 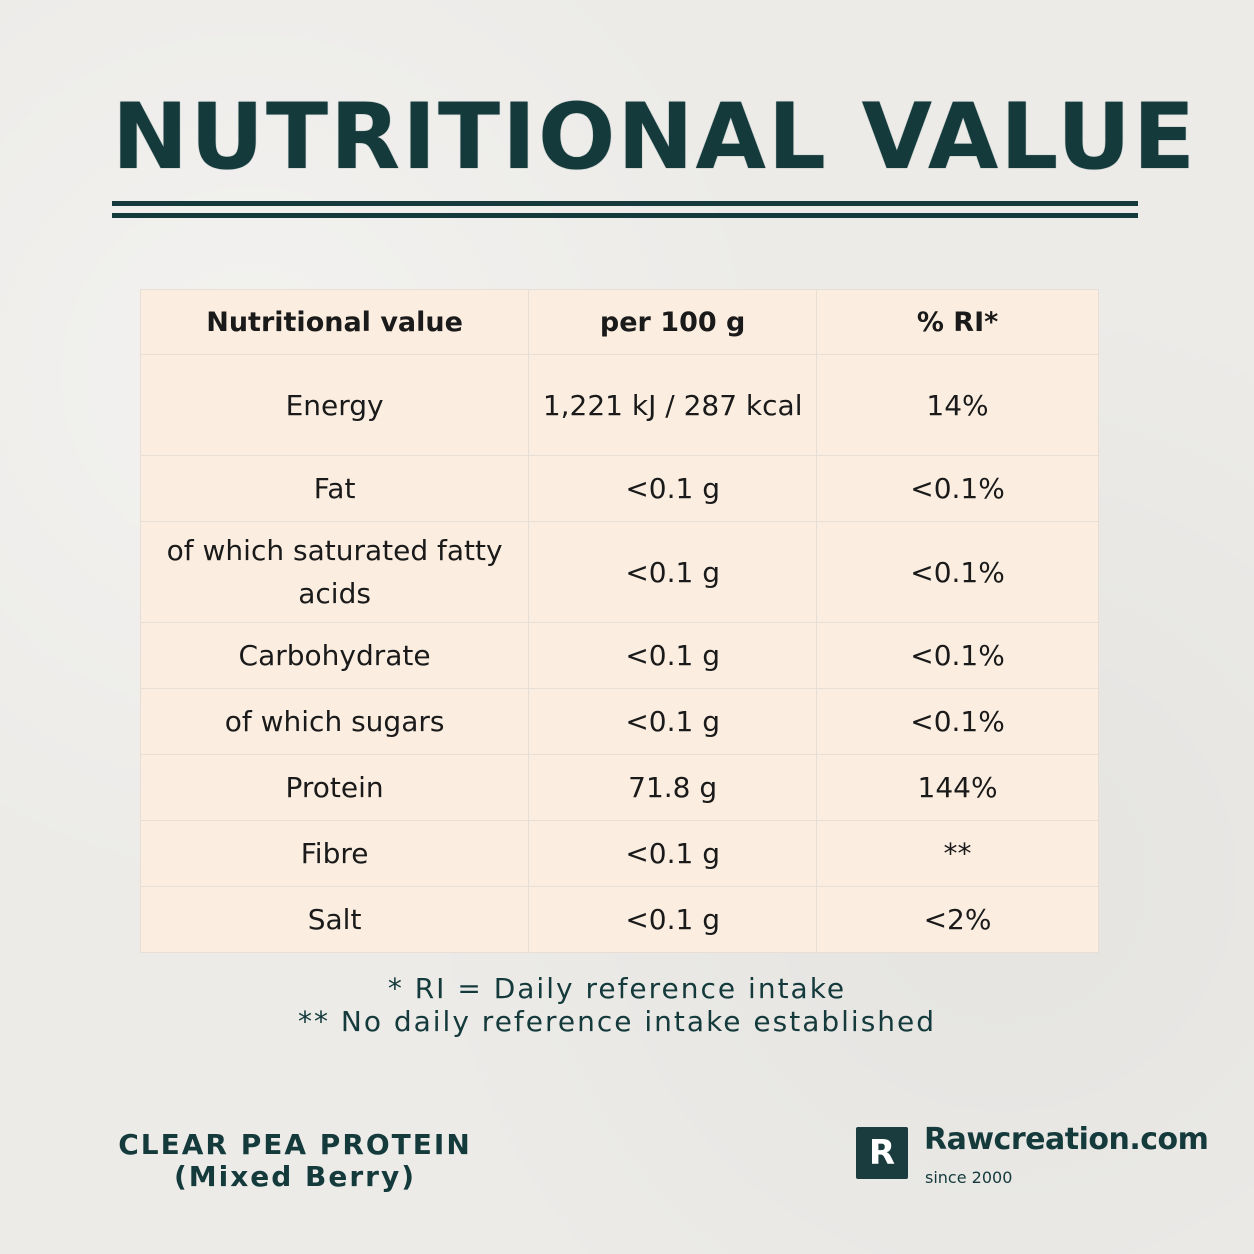 I want to click on table-row: Salt <0.1 g <2%, so click(x=619, y=919).